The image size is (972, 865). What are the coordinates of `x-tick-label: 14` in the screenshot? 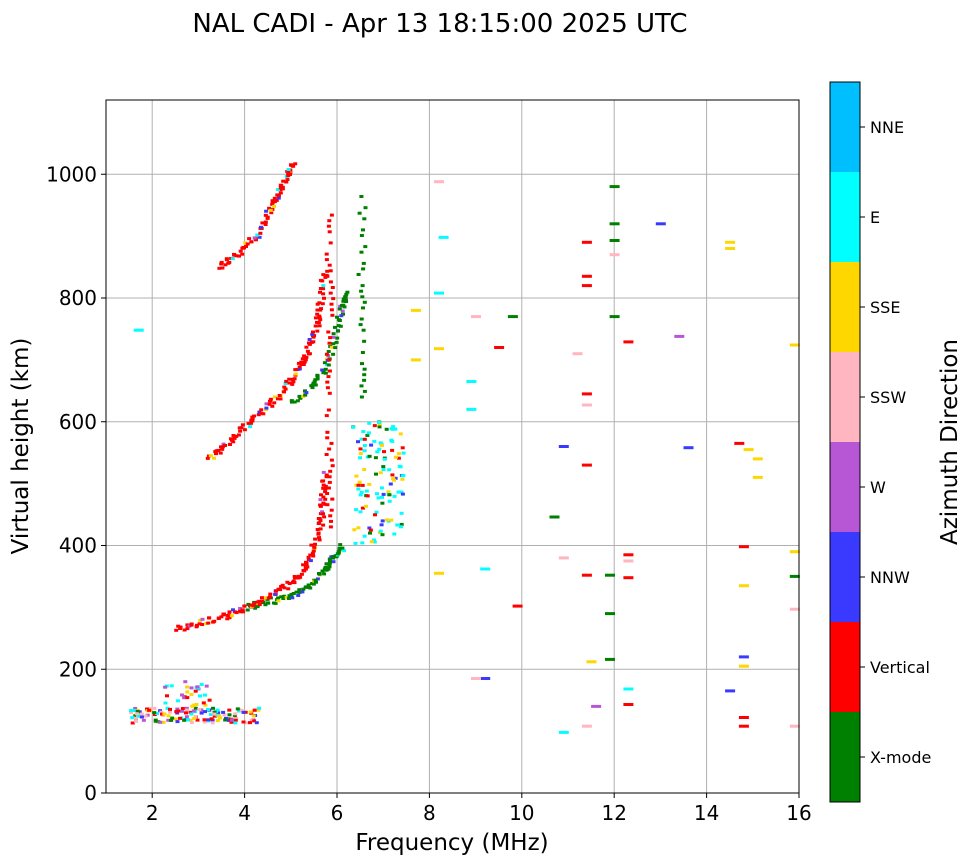 It's located at (706, 813).